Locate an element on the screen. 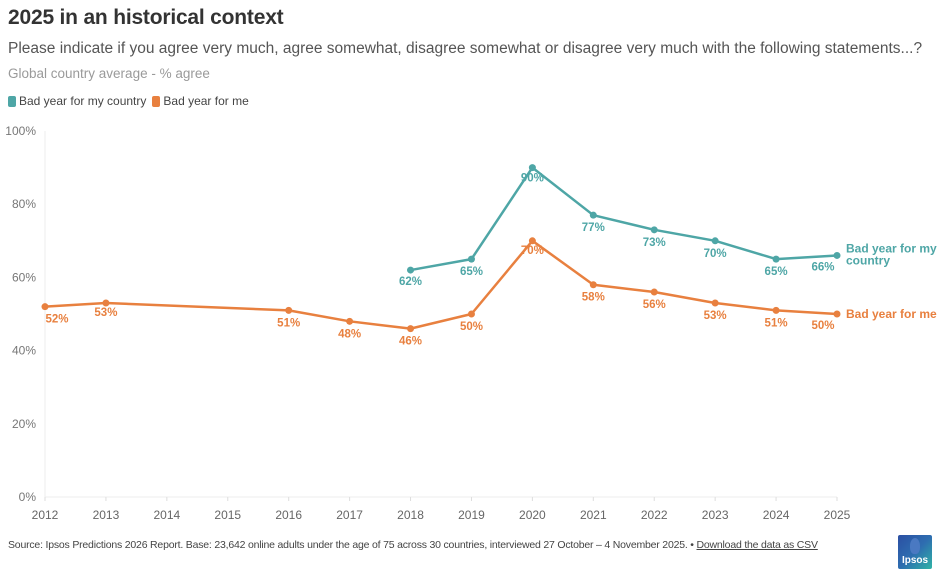  legend: Bad year for my country Bad year for me is located at coordinates (128, 101).